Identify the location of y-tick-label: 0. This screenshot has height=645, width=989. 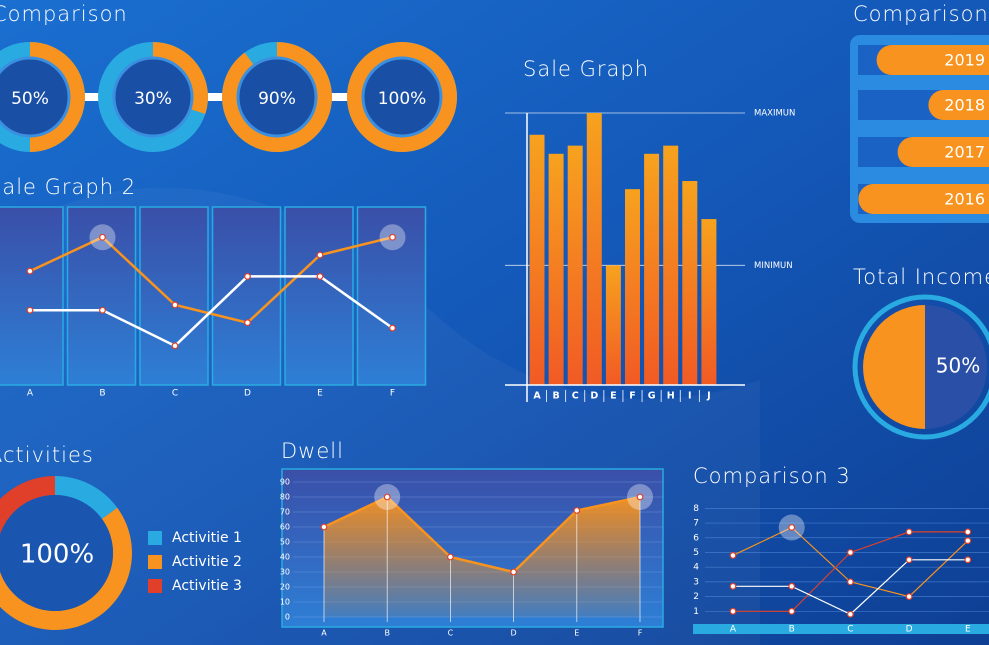
(287, 617).